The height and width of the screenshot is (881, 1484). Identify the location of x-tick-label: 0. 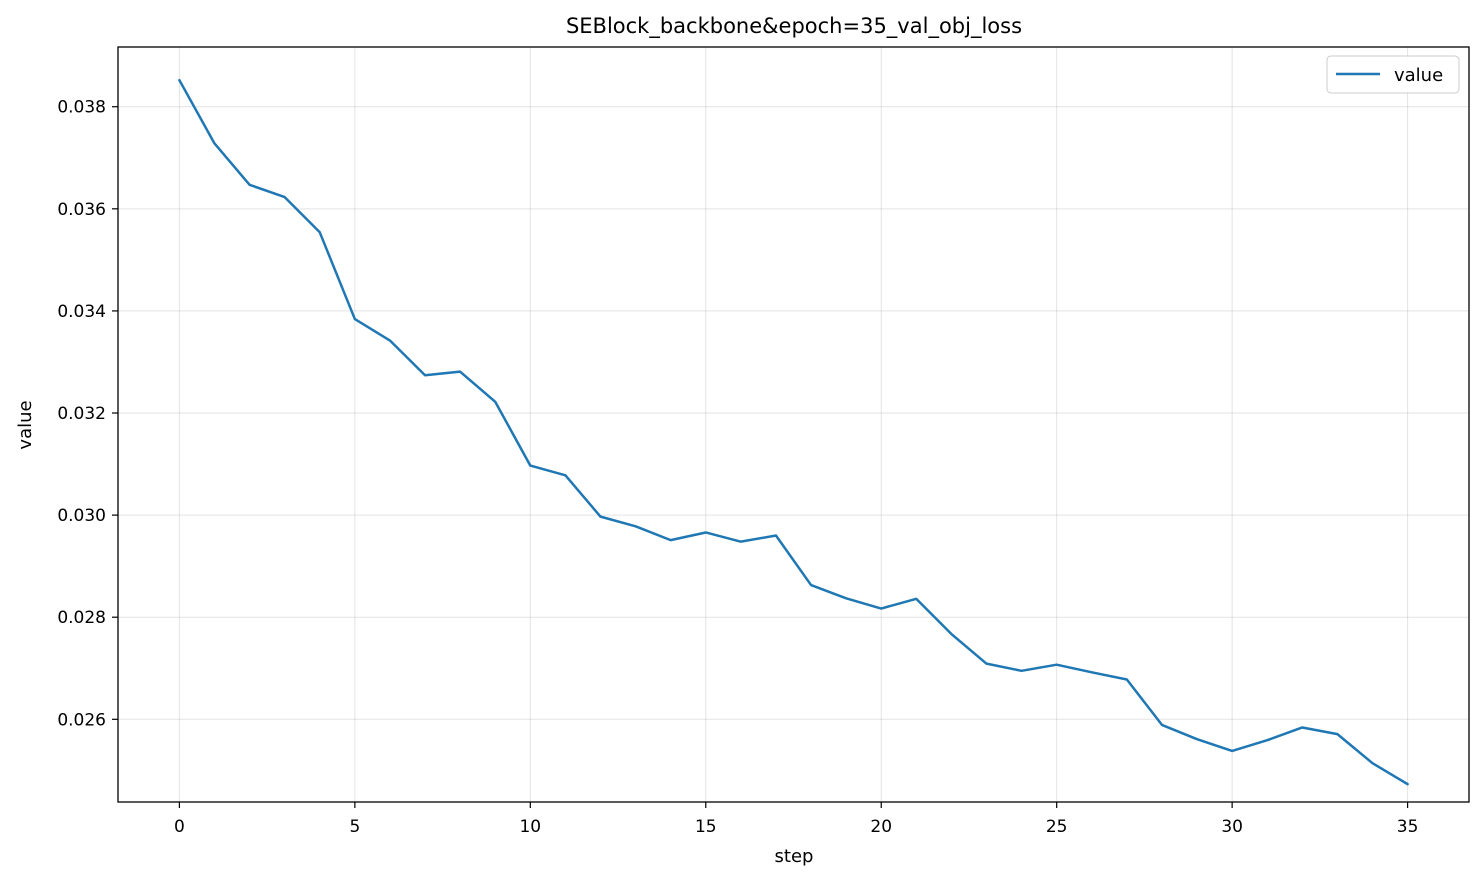
(179, 827).